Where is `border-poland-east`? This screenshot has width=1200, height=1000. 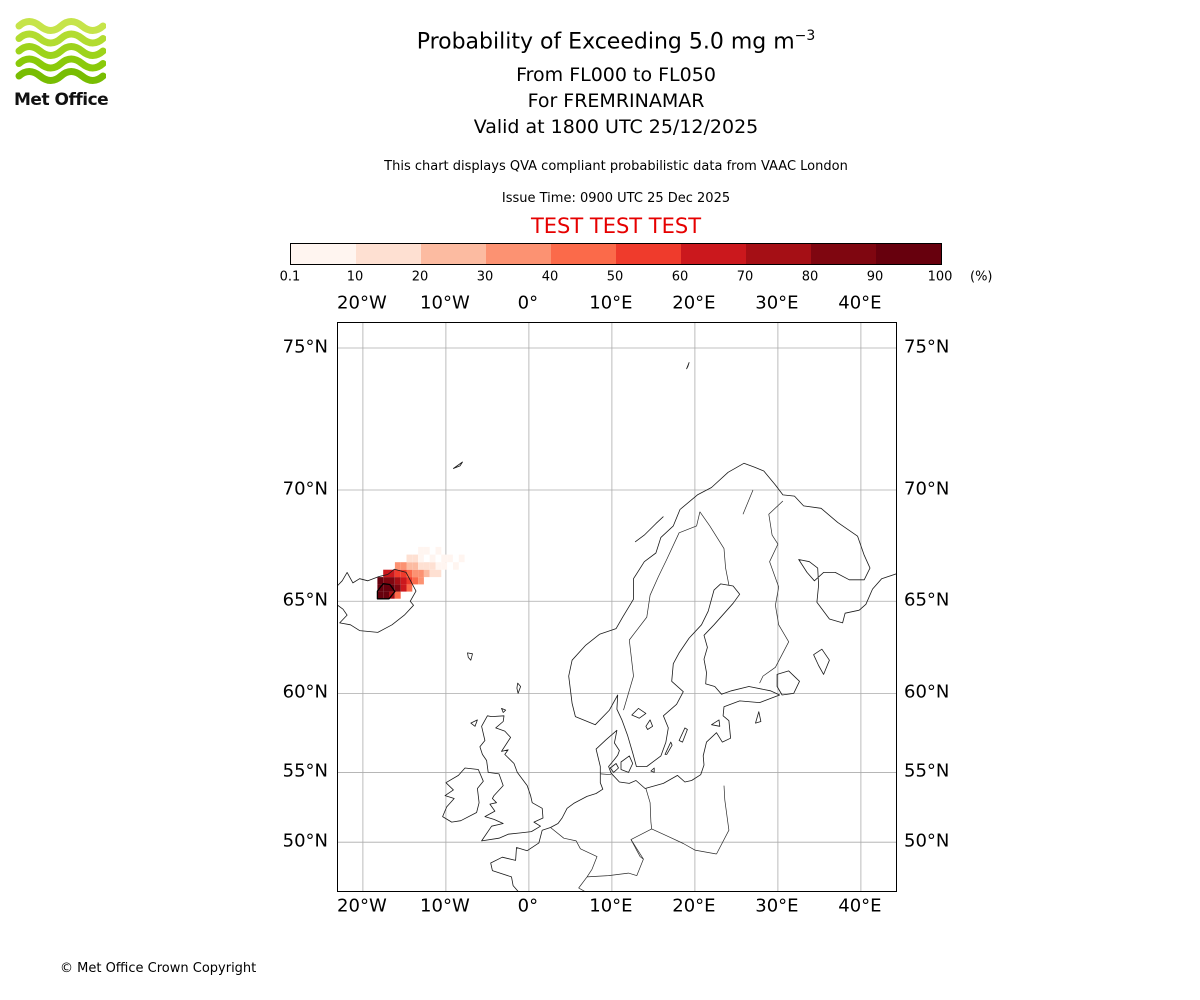
border-poland-east is located at coordinates (723, 820).